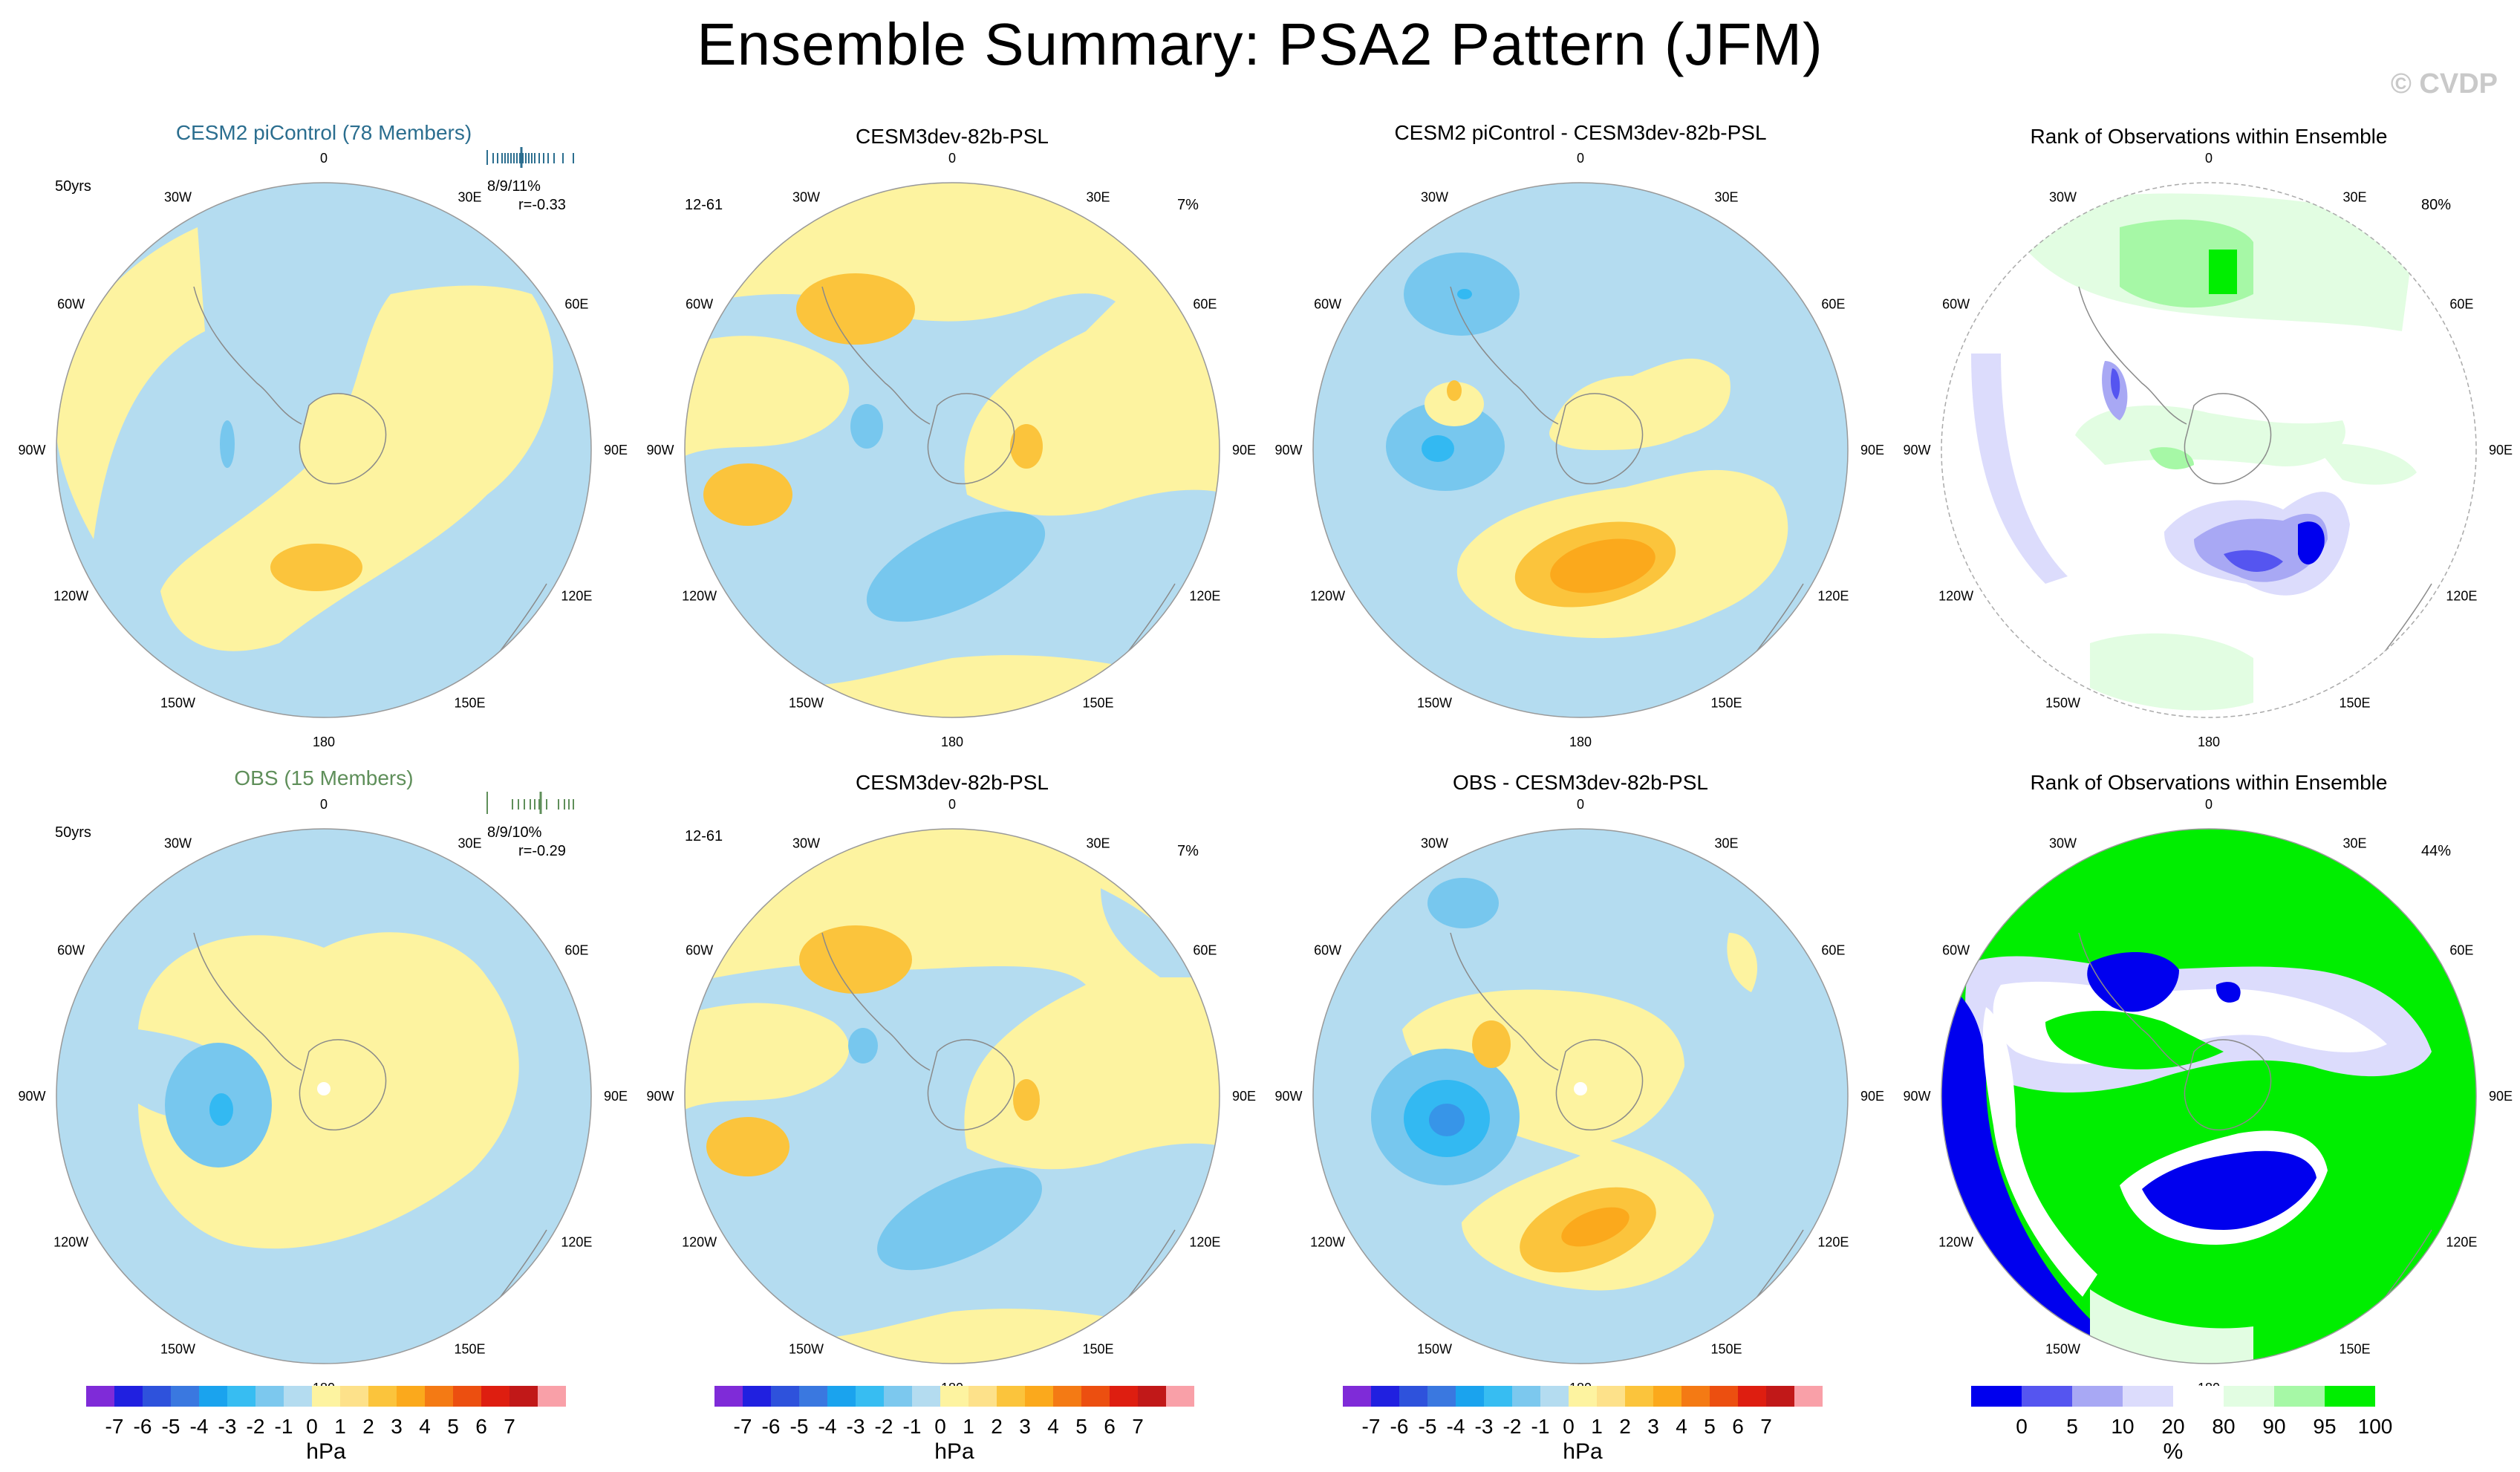 This screenshot has height=1472, width=2520. I want to click on pct-label-6: 7%, so click(1188, 851).